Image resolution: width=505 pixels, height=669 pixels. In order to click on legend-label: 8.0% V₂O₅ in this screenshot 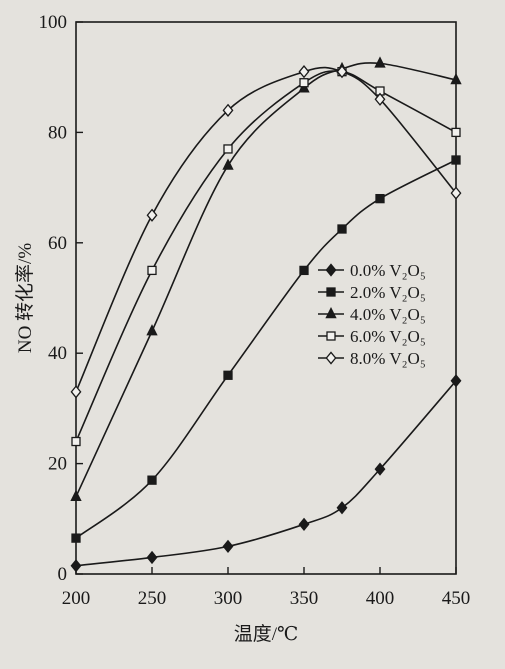, I will do `click(388, 358)`.